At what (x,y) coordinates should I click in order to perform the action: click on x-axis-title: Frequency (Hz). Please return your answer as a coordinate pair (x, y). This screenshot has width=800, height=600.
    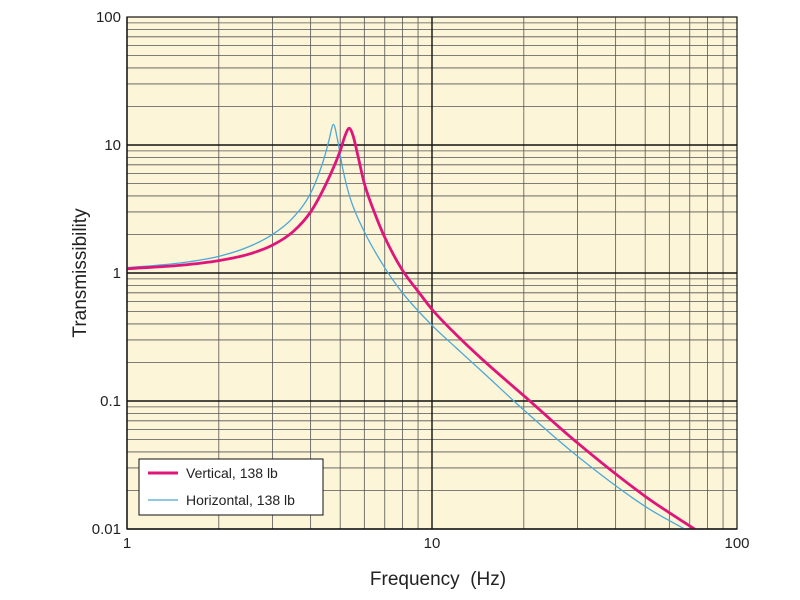
    Looking at the image, I should click on (438, 579).